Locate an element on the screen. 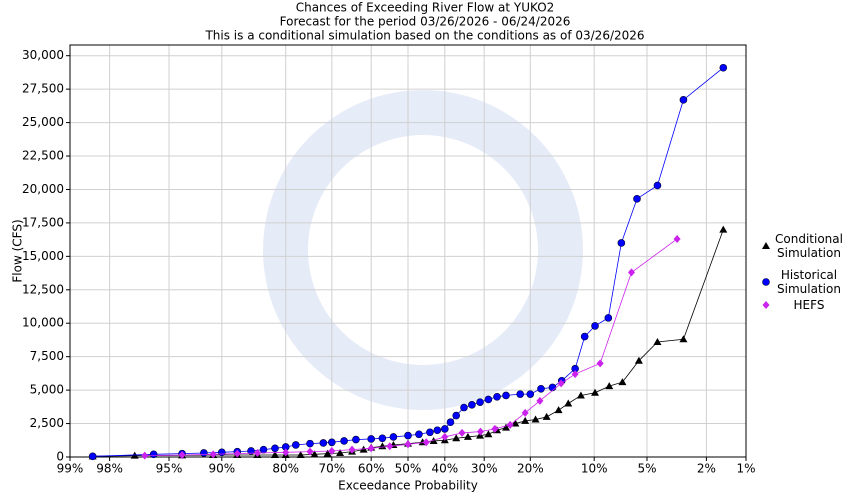  y-tick-label: 0 is located at coordinates (60, 457).